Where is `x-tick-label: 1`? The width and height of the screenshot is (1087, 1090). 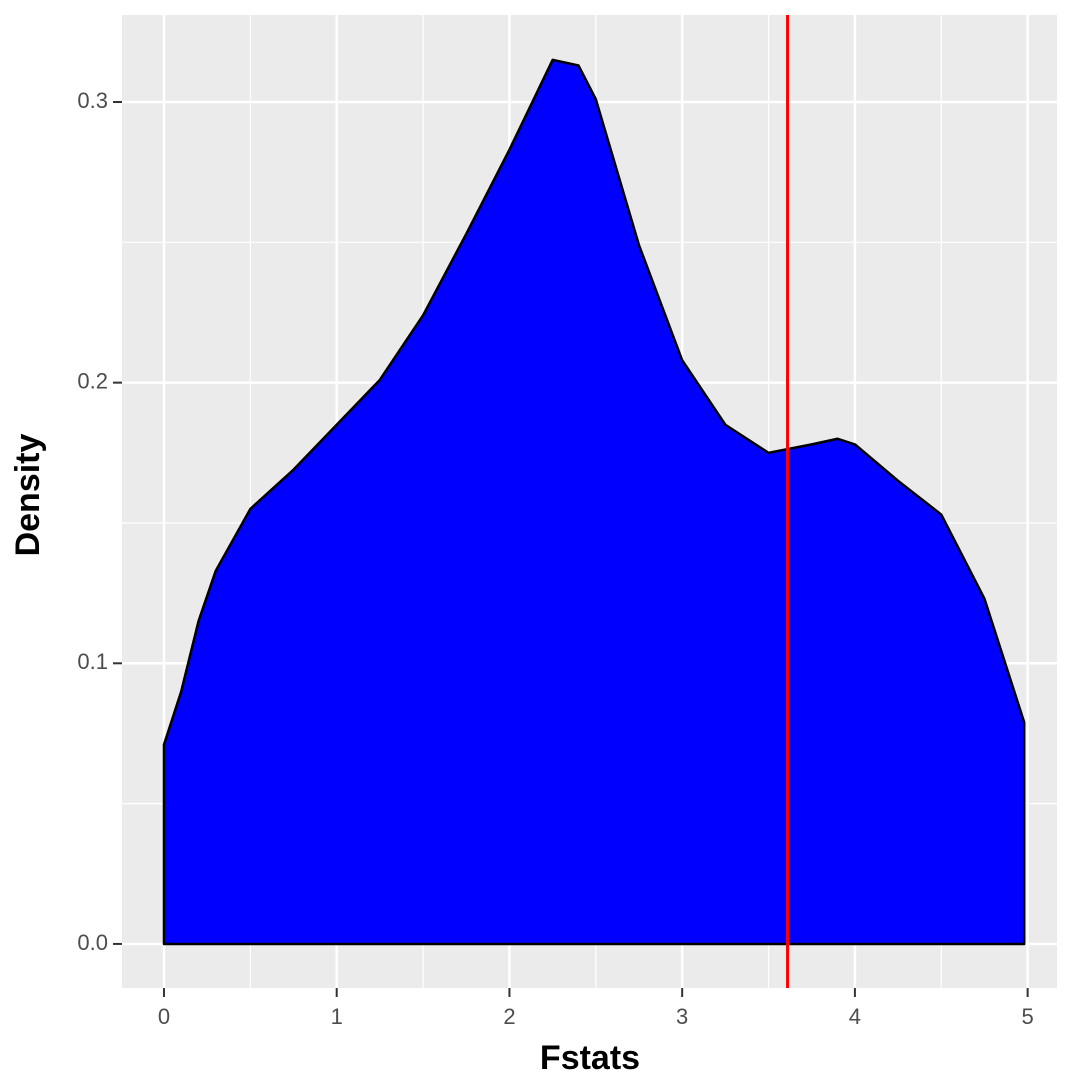
x-tick-label: 1 is located at coordinates (337, 1016).